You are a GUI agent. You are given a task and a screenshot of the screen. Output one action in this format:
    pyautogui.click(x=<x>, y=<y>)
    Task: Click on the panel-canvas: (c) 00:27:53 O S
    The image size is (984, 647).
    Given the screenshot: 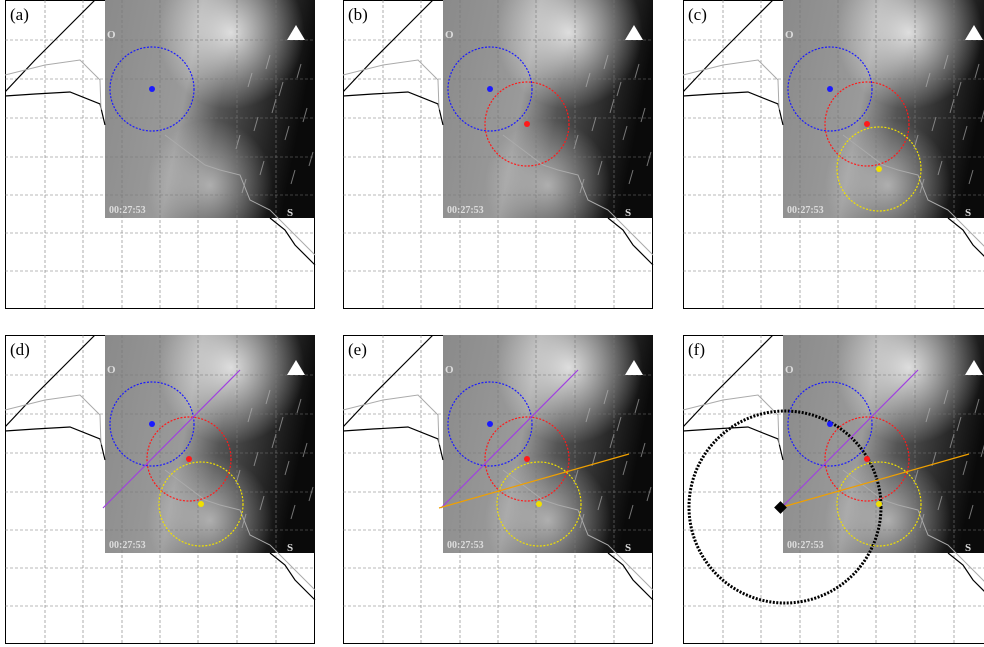 What is the action you would take?
    pyautogui.click(x=833, y=154)
    